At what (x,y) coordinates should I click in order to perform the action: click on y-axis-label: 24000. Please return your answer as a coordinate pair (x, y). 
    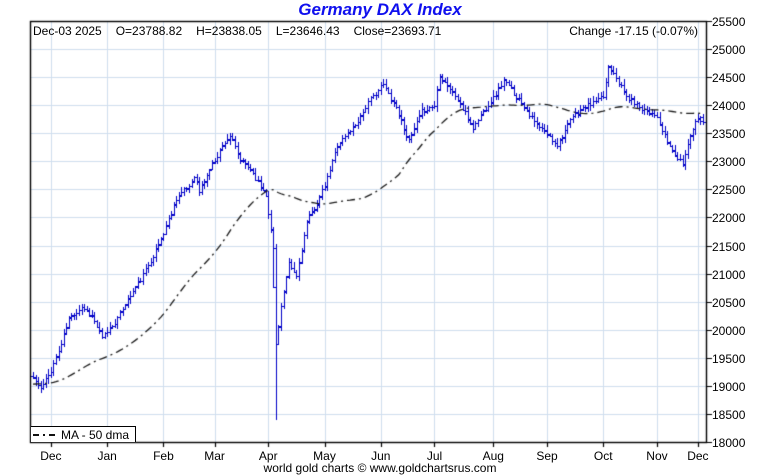
    Looking at the image, I should click on (729, 106).